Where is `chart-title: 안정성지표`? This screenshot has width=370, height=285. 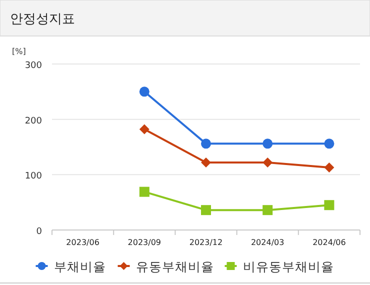
chart-title: 안정성지표 is located at coordinates (42, 19).